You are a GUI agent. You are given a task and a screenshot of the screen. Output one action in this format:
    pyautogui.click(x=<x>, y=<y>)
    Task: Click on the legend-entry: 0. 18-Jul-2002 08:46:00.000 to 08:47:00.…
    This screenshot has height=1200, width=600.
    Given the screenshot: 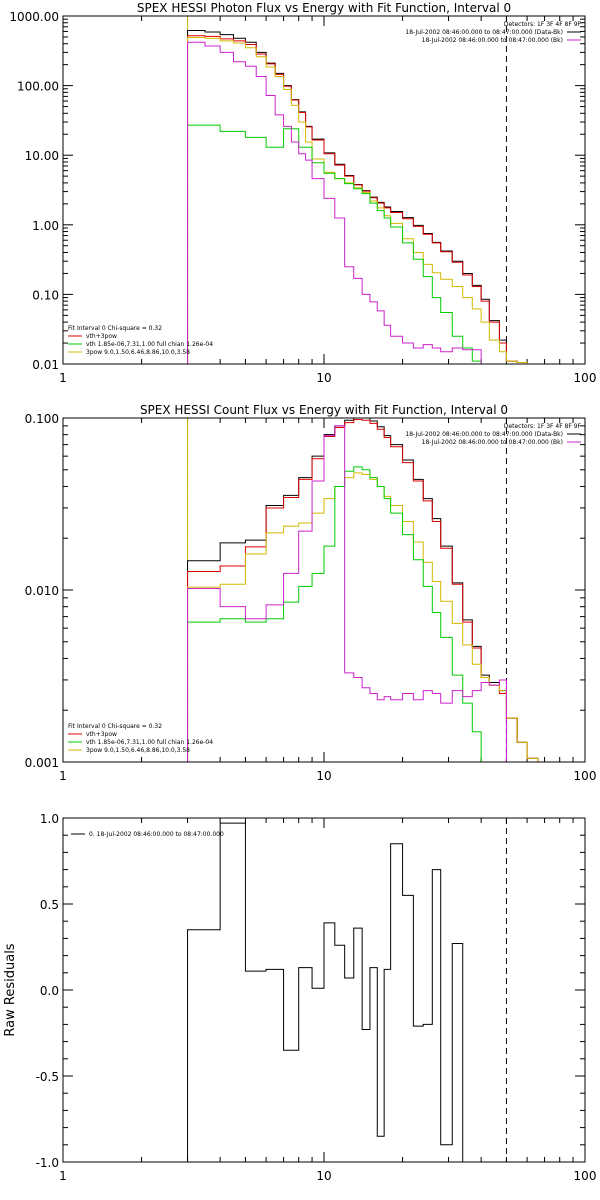 What is the action you would take?
    pyautogui.click(x=156, y=834)
    